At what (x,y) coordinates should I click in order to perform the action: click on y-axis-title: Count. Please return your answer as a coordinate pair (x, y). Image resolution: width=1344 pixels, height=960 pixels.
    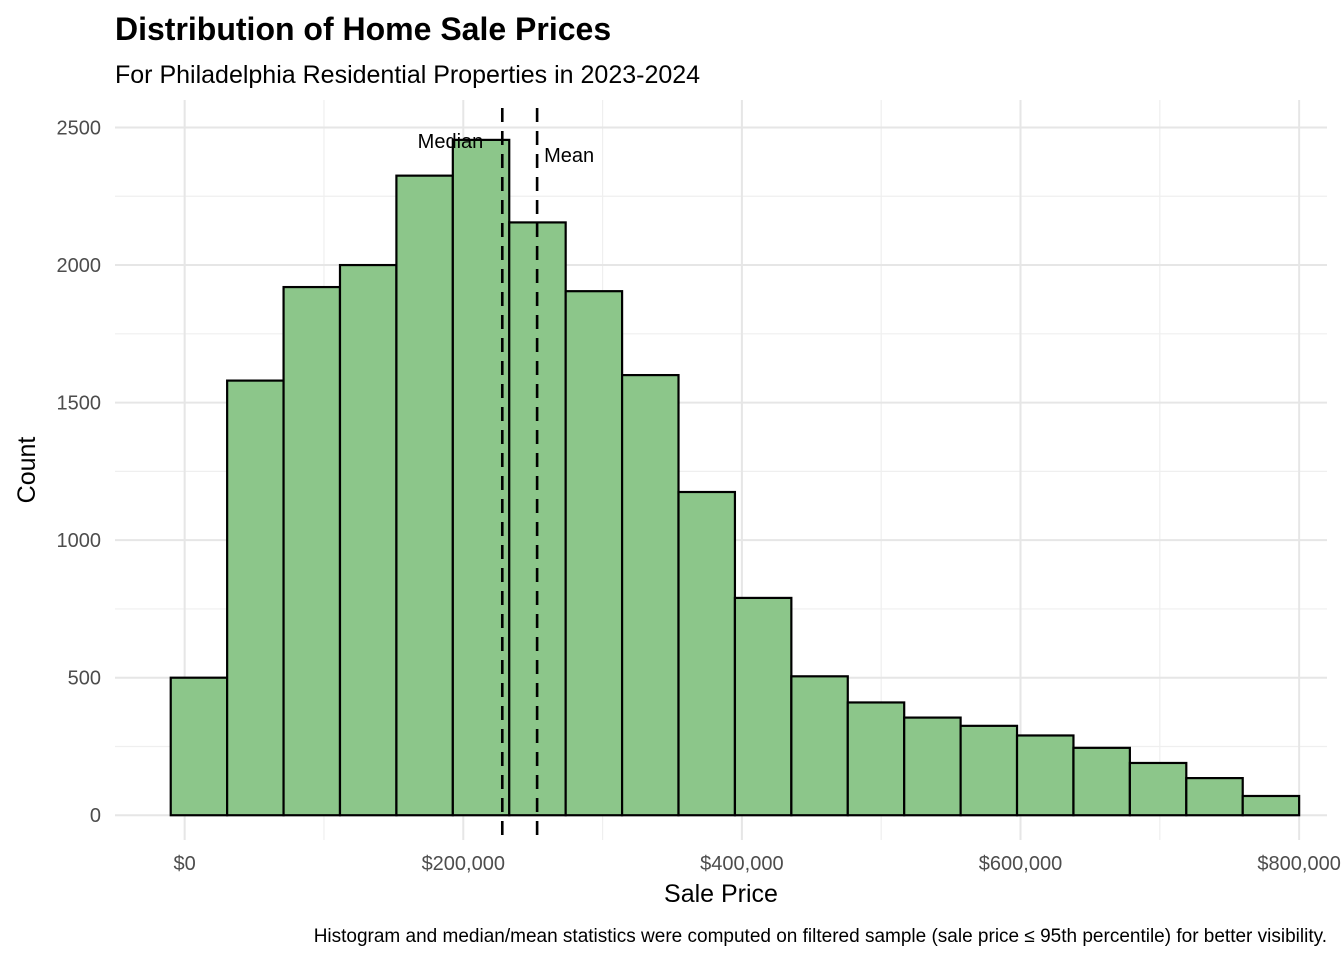
    Looking at the image, I should click on (27, 470).